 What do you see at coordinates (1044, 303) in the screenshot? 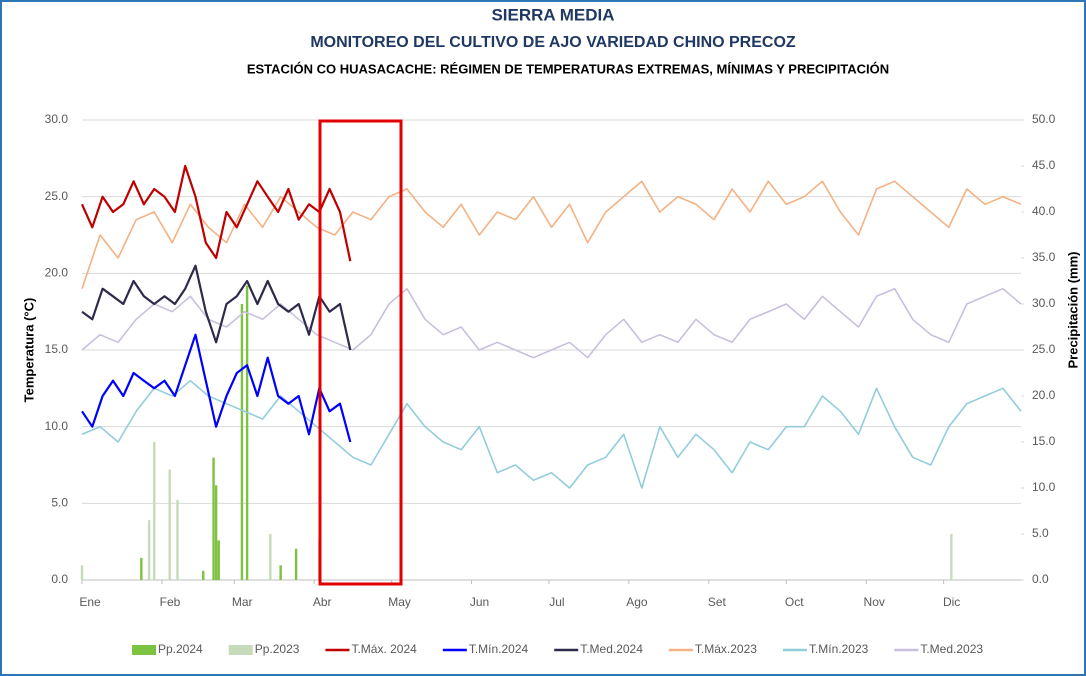
I see `y2-tick-label: 30.0` at bounding box center [1044, 303].